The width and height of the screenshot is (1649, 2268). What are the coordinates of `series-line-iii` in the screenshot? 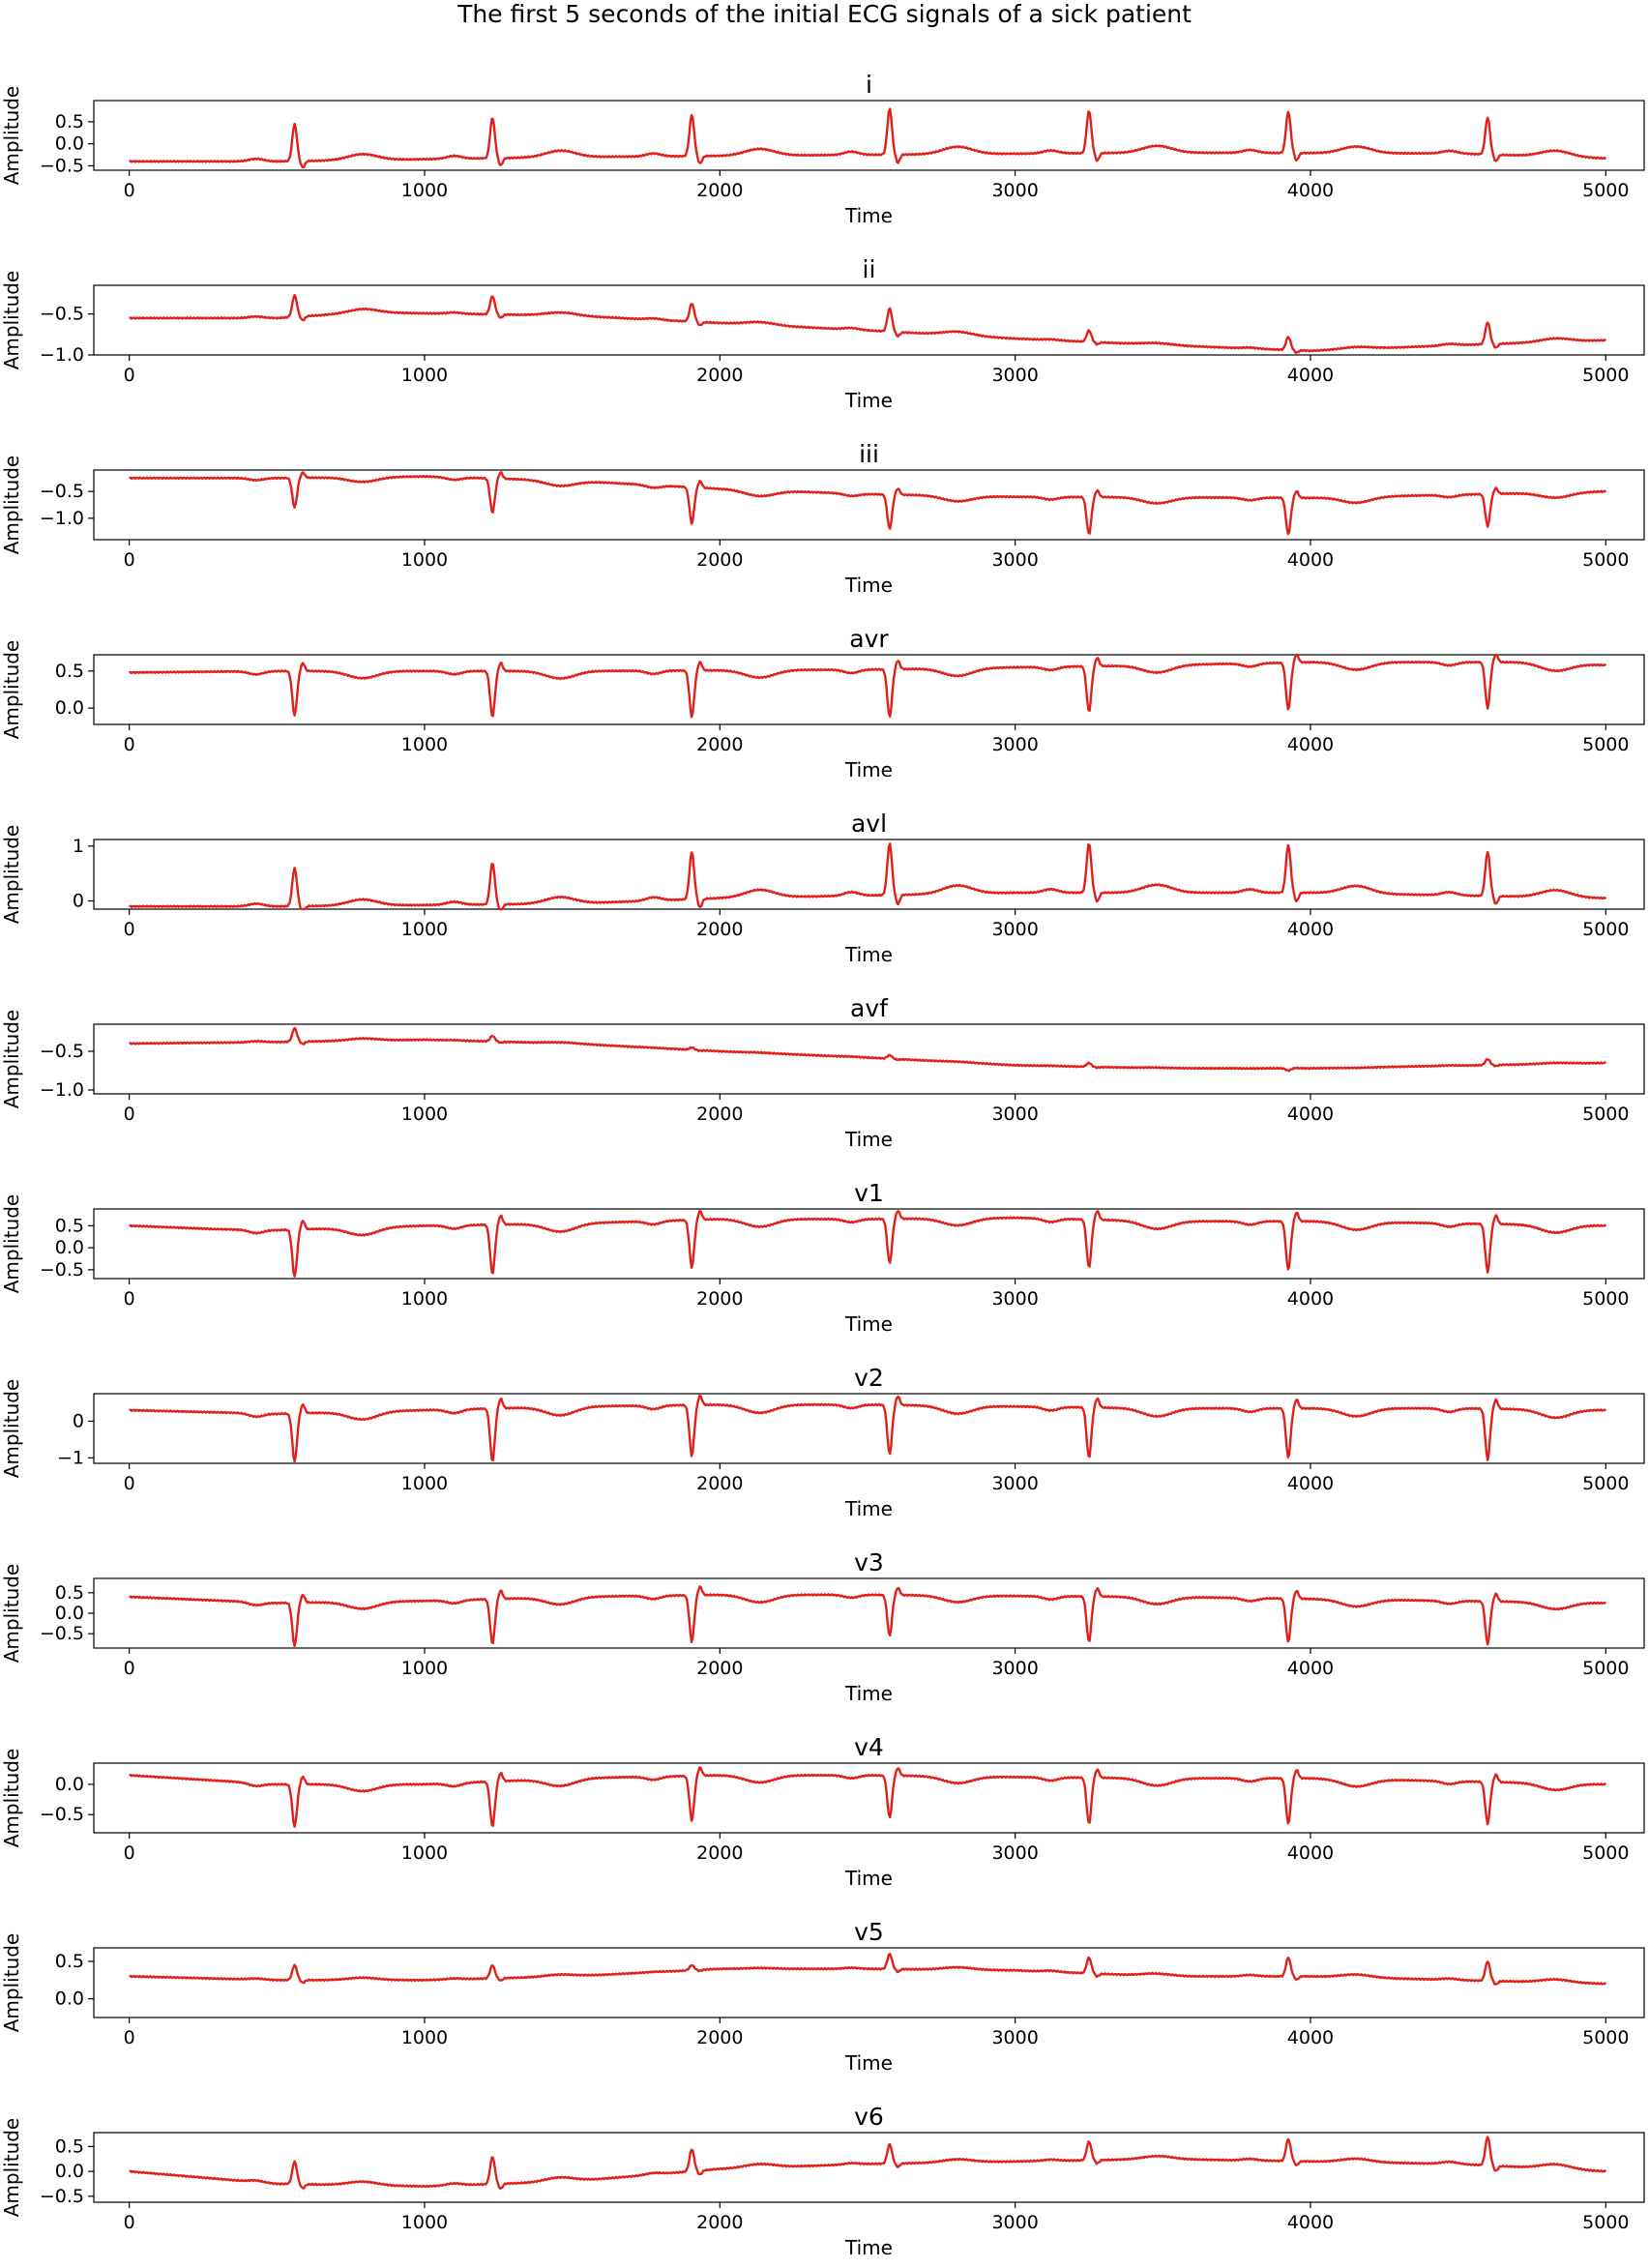 It's located at (868, 503).